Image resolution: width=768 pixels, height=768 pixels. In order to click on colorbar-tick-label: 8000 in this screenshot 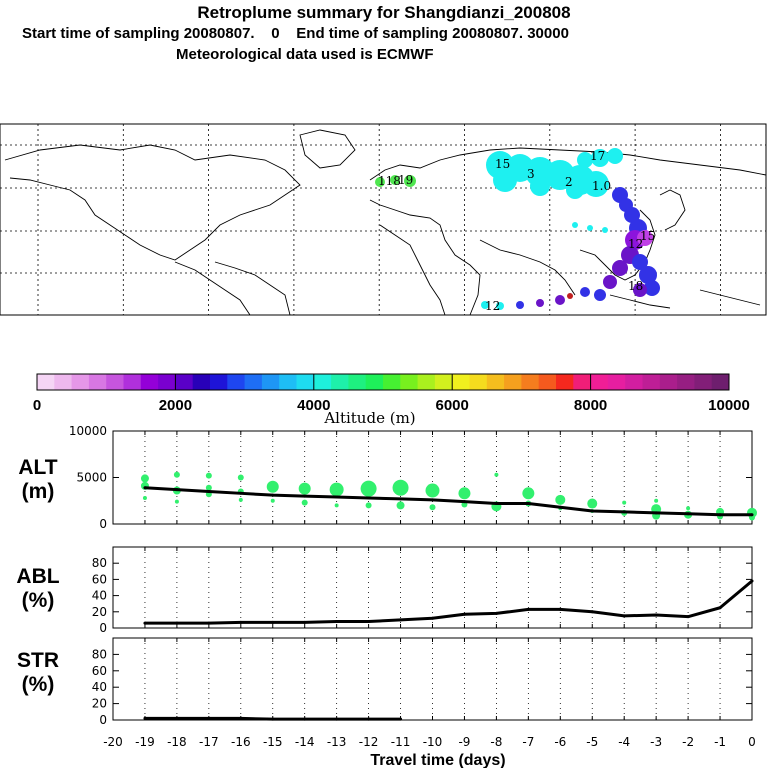, I will do `click(590, 405)`.